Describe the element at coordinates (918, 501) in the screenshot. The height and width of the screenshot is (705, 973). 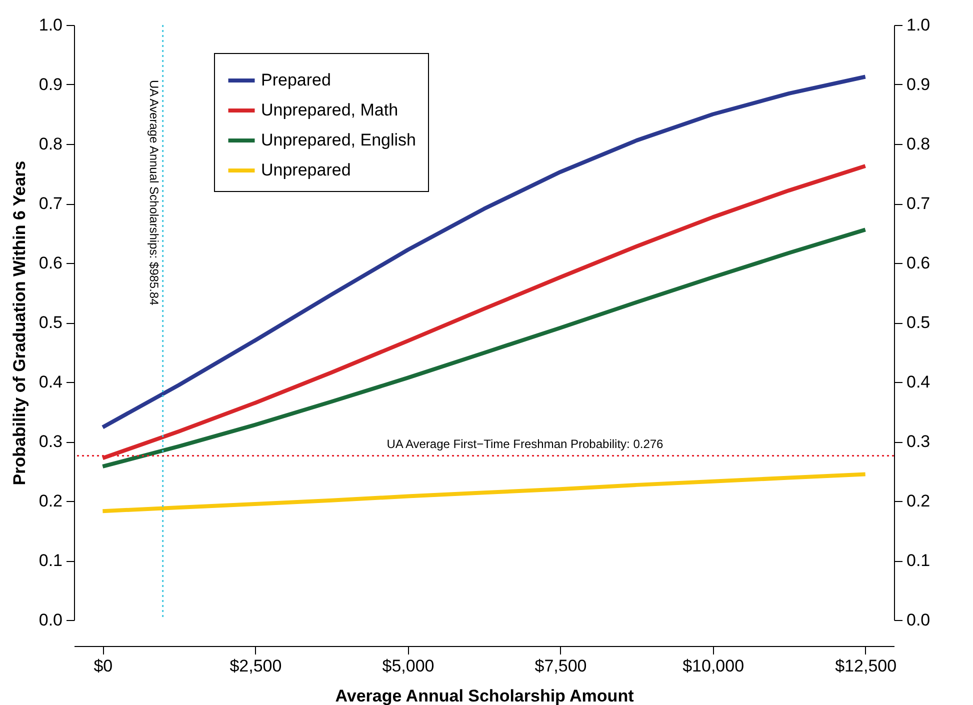
I see `y2-tick-label: 0.2` at that location.